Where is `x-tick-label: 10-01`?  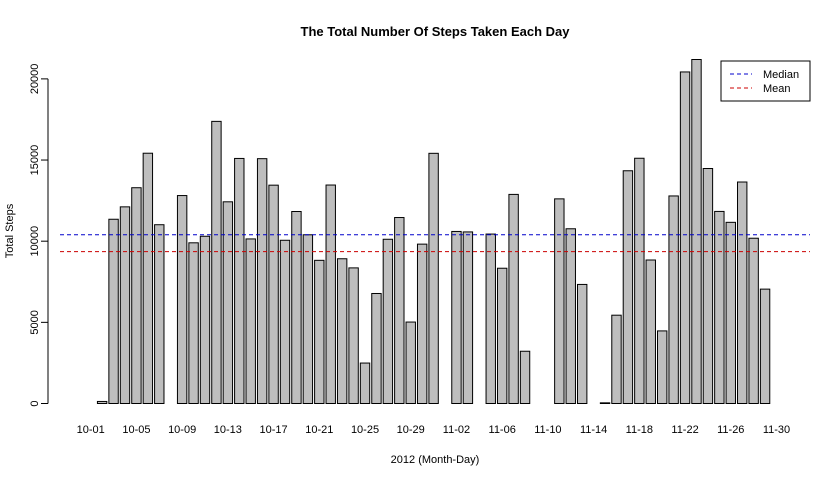 x-tick-label: 10-01 is located at coordinates (91, 430).